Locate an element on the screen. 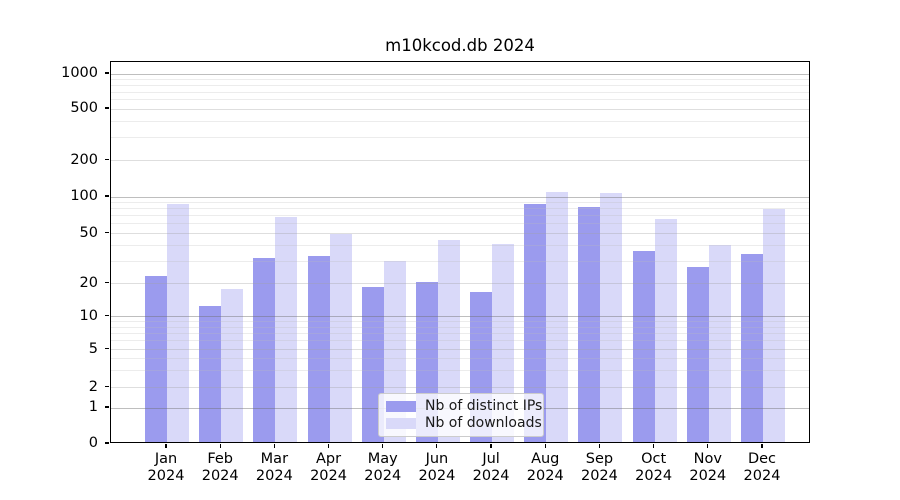  legend-item-downloads: Nb of downloads is located at coordinates (464, 423).